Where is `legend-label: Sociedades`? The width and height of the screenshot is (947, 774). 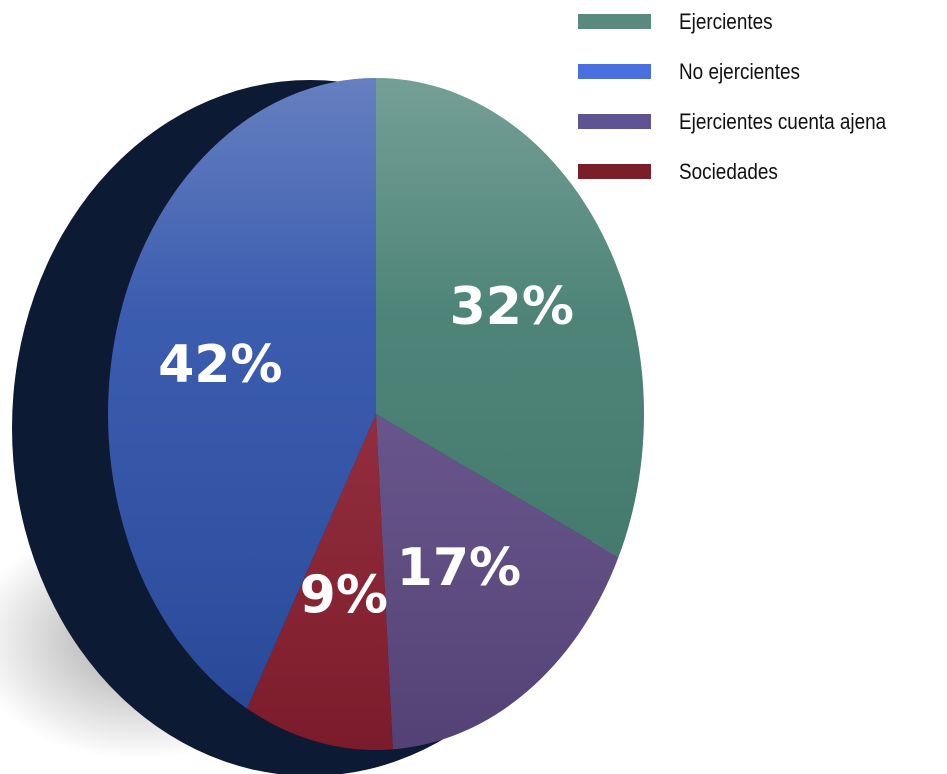
legend-label: Sociedades is located at coordinates (728, 171).